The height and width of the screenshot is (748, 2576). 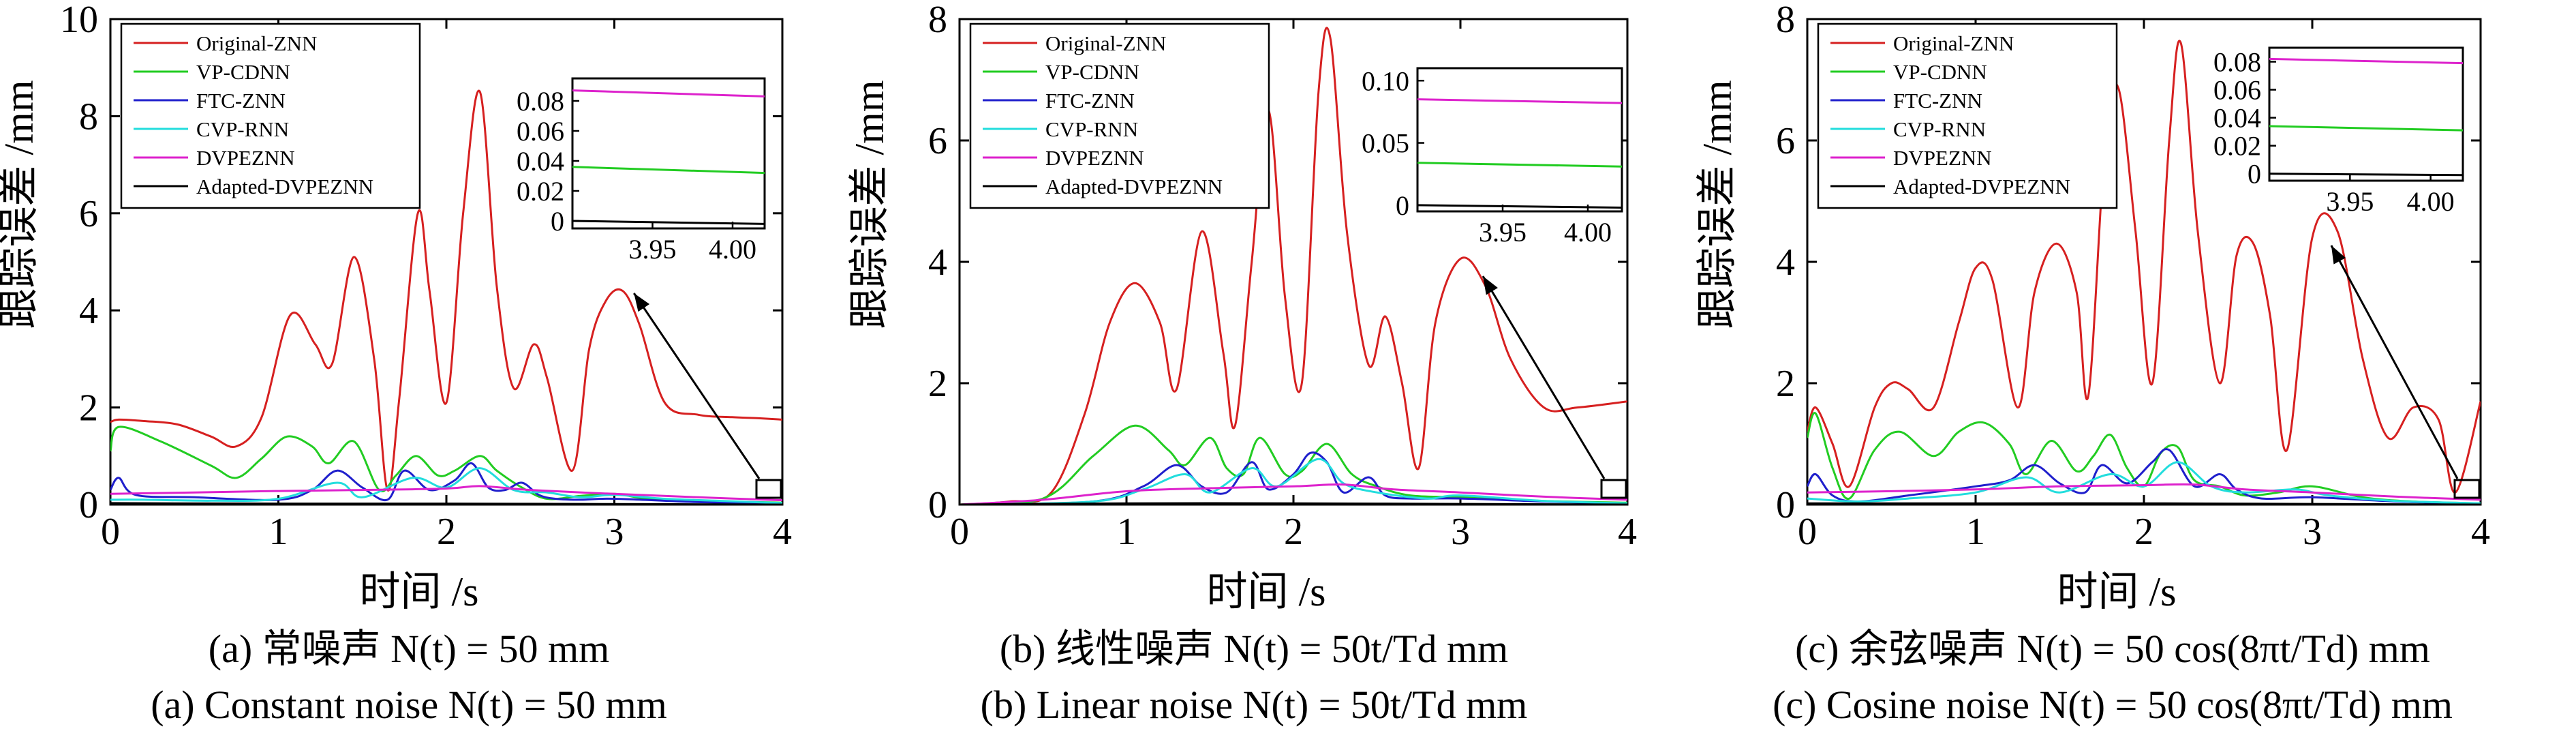 What do you see at coordinates (2112, 649) in the screenshot?
I see `caption-cn-c: (c) 余弦噪声 N(t) = 50 cos(8πt/Td) mm` at bounding box center [2112, 649].